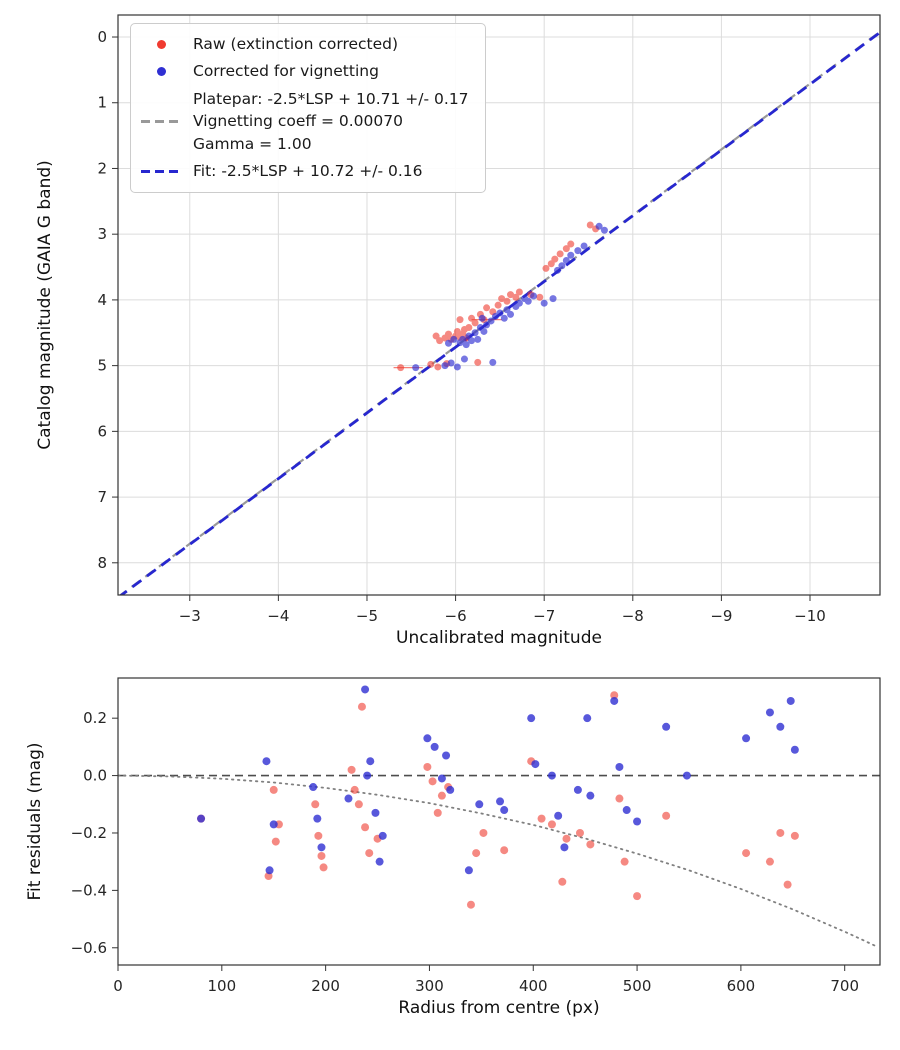 This screenshot has width=900, height=1050. What do you see at coordinates (721, 616) in the screenshot?
I see `svg-text: −9` at bounding box center [721, 616].